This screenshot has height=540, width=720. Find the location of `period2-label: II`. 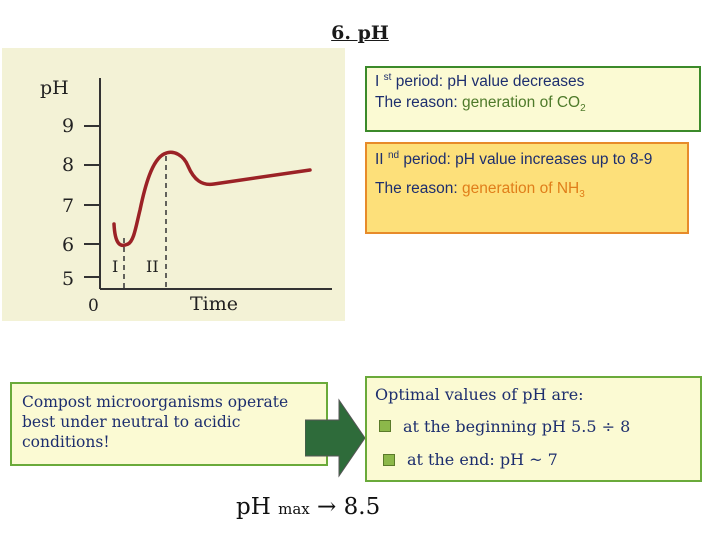

period2-label: II is located at coordinates (152, 266).